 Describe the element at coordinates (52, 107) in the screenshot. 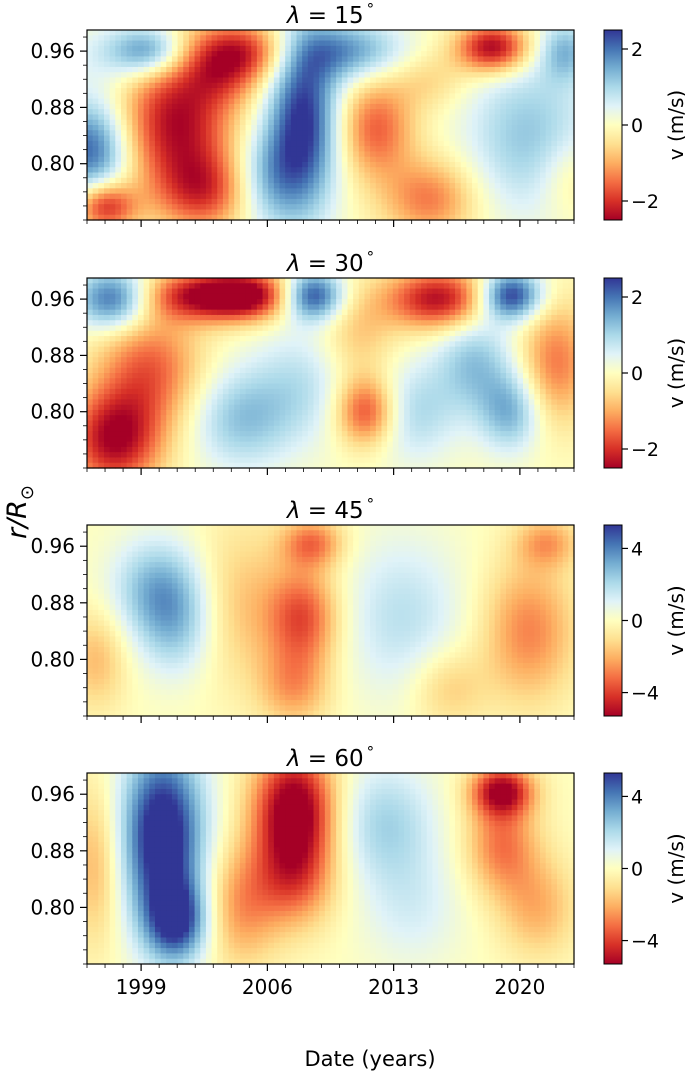

I see `y-tick-label: 0.88` at that location.